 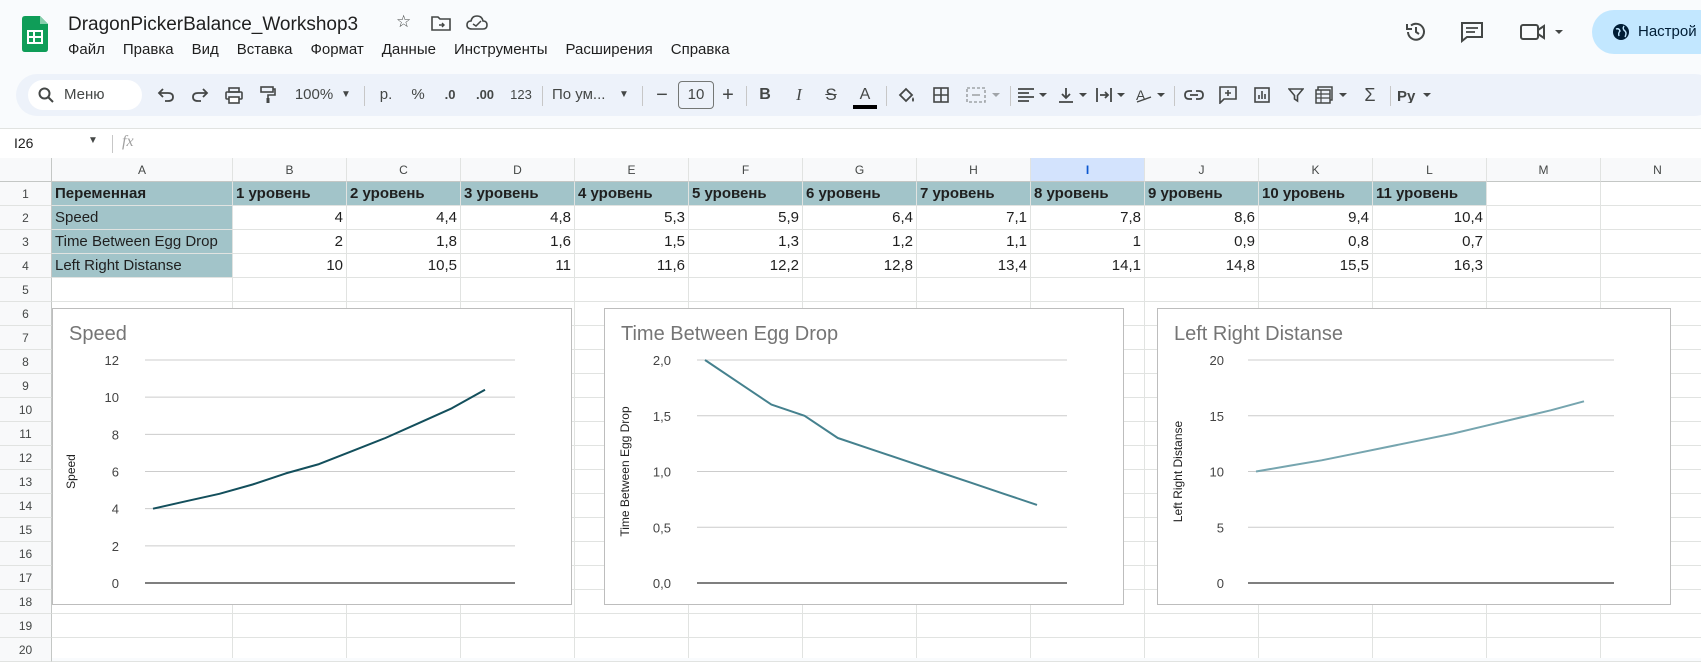 I want to click on chart-speed: Speed 0 2 4 6 8 10 12 Speed, so click(x=312, y=456).